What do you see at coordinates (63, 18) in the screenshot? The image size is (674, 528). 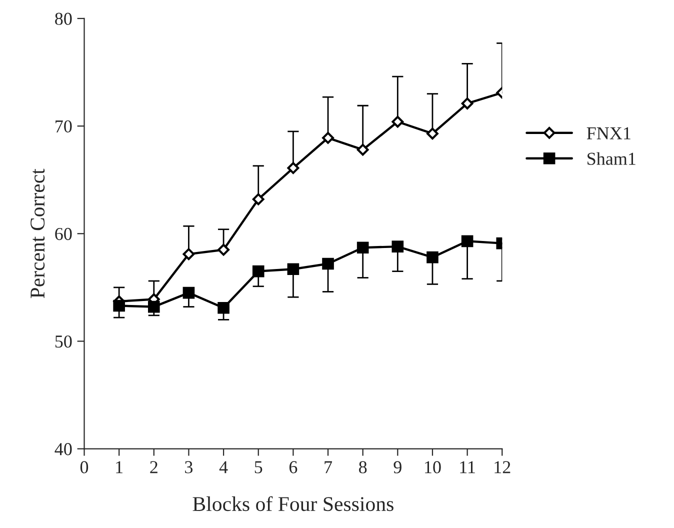 I see `y-tick-label: 80` at bounding box center [63, 18].